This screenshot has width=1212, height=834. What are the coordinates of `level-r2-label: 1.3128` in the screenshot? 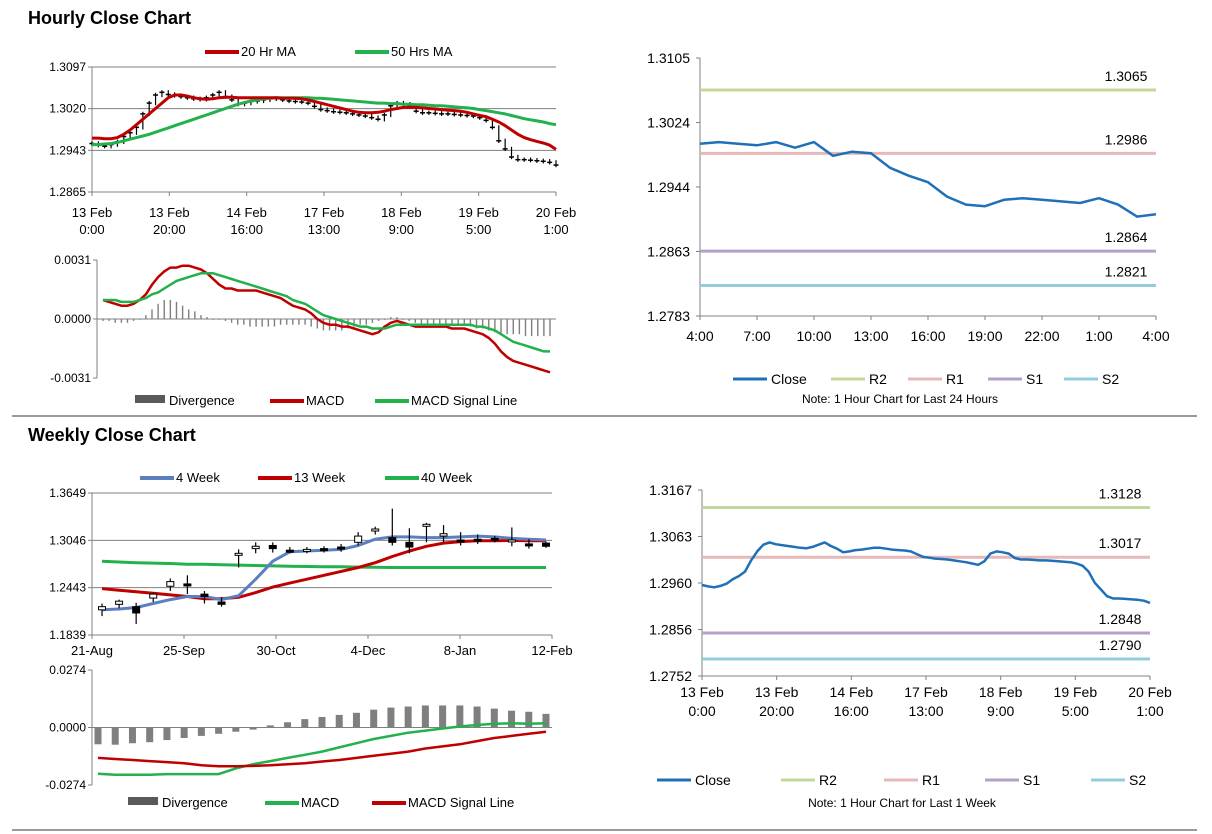 It's located at (1120, 493).